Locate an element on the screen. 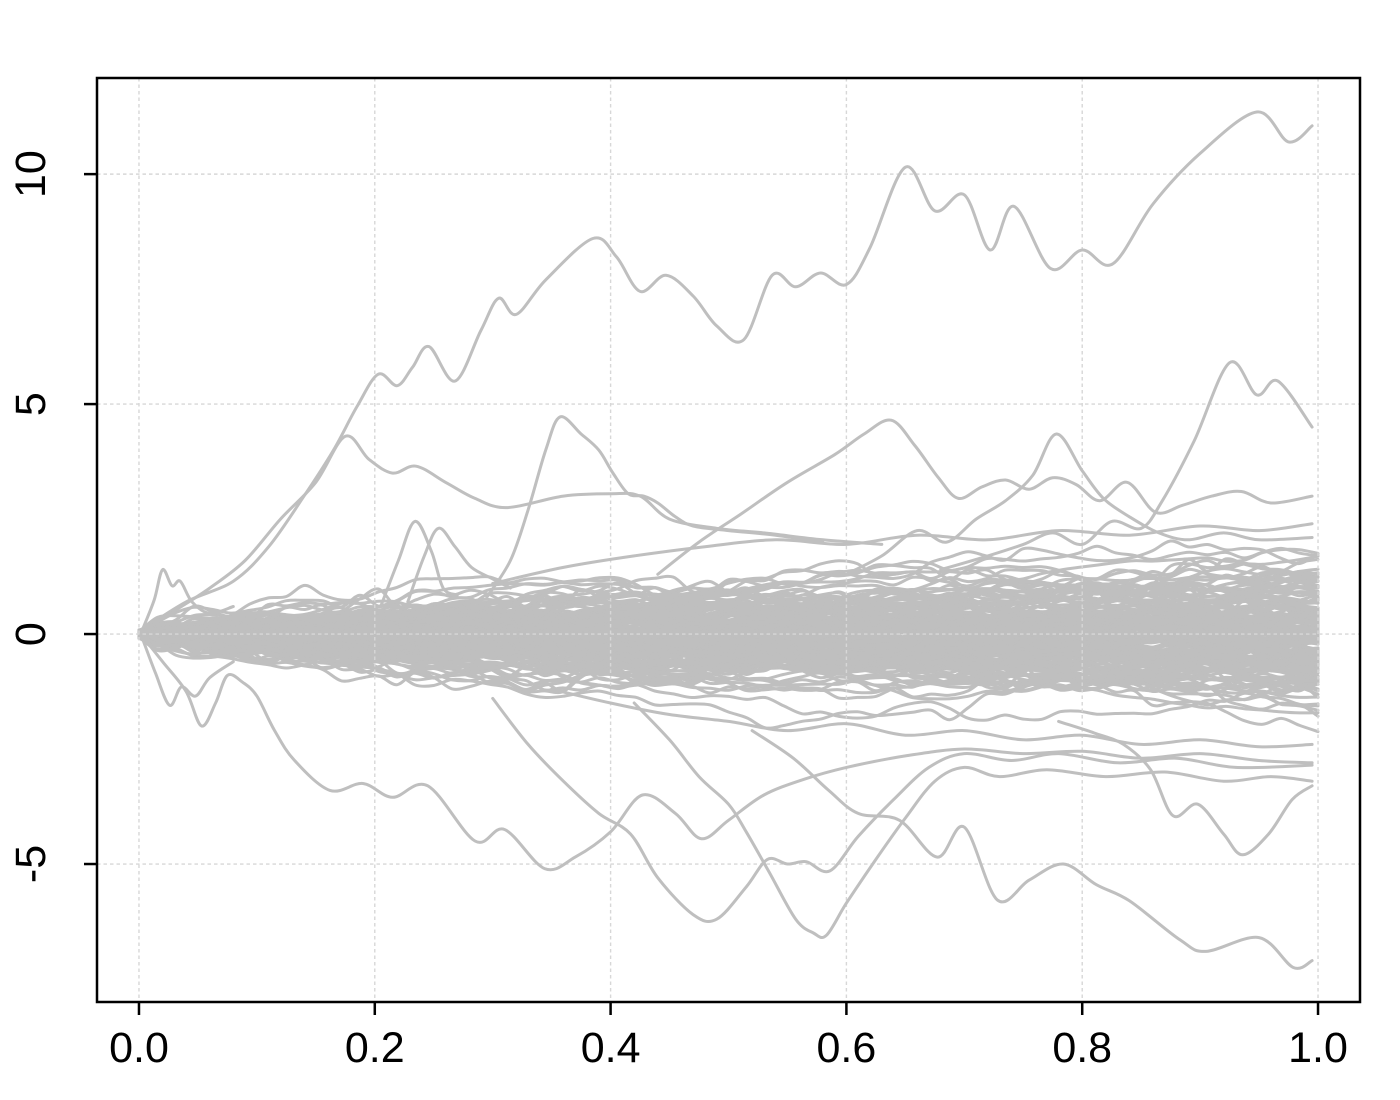 The width and height of the screenshot is (1400, 1100). y-tick-label: 5 is located at coordinates (31, 404).